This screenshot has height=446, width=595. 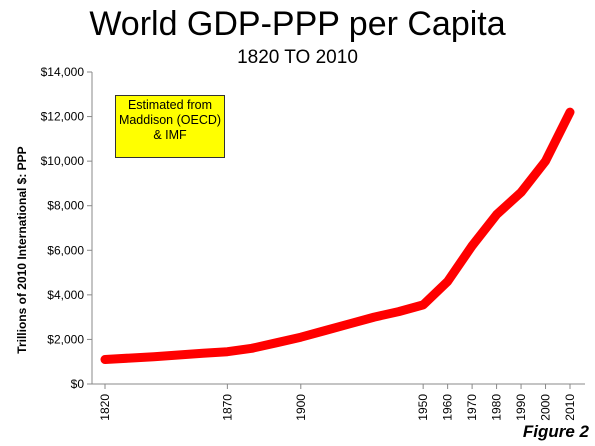 I want to click on annotation-line-1: Estimated from, so click(x=170, y=105).